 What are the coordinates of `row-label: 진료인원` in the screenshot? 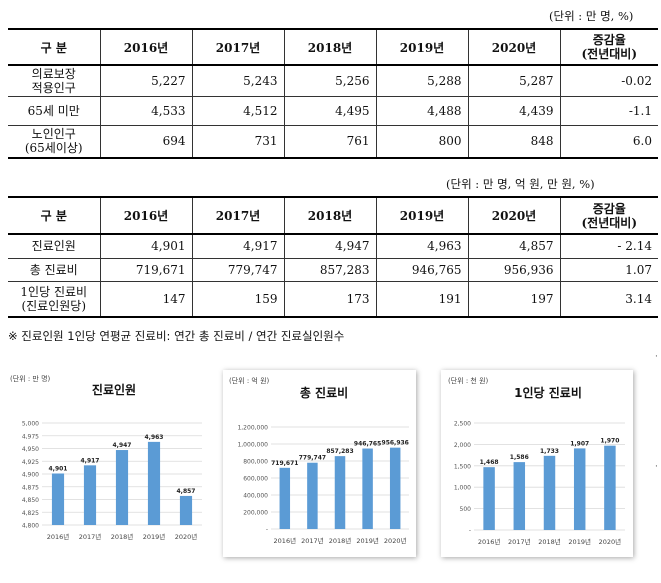 It's located at (54, 246).